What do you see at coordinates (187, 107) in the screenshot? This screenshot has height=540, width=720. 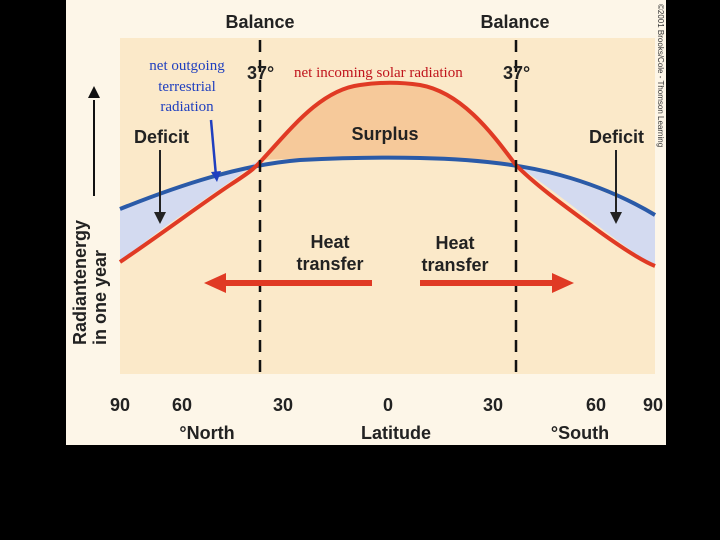 I see `outgoing-annotation-line3: radiation` at bounding box center [187, 107].